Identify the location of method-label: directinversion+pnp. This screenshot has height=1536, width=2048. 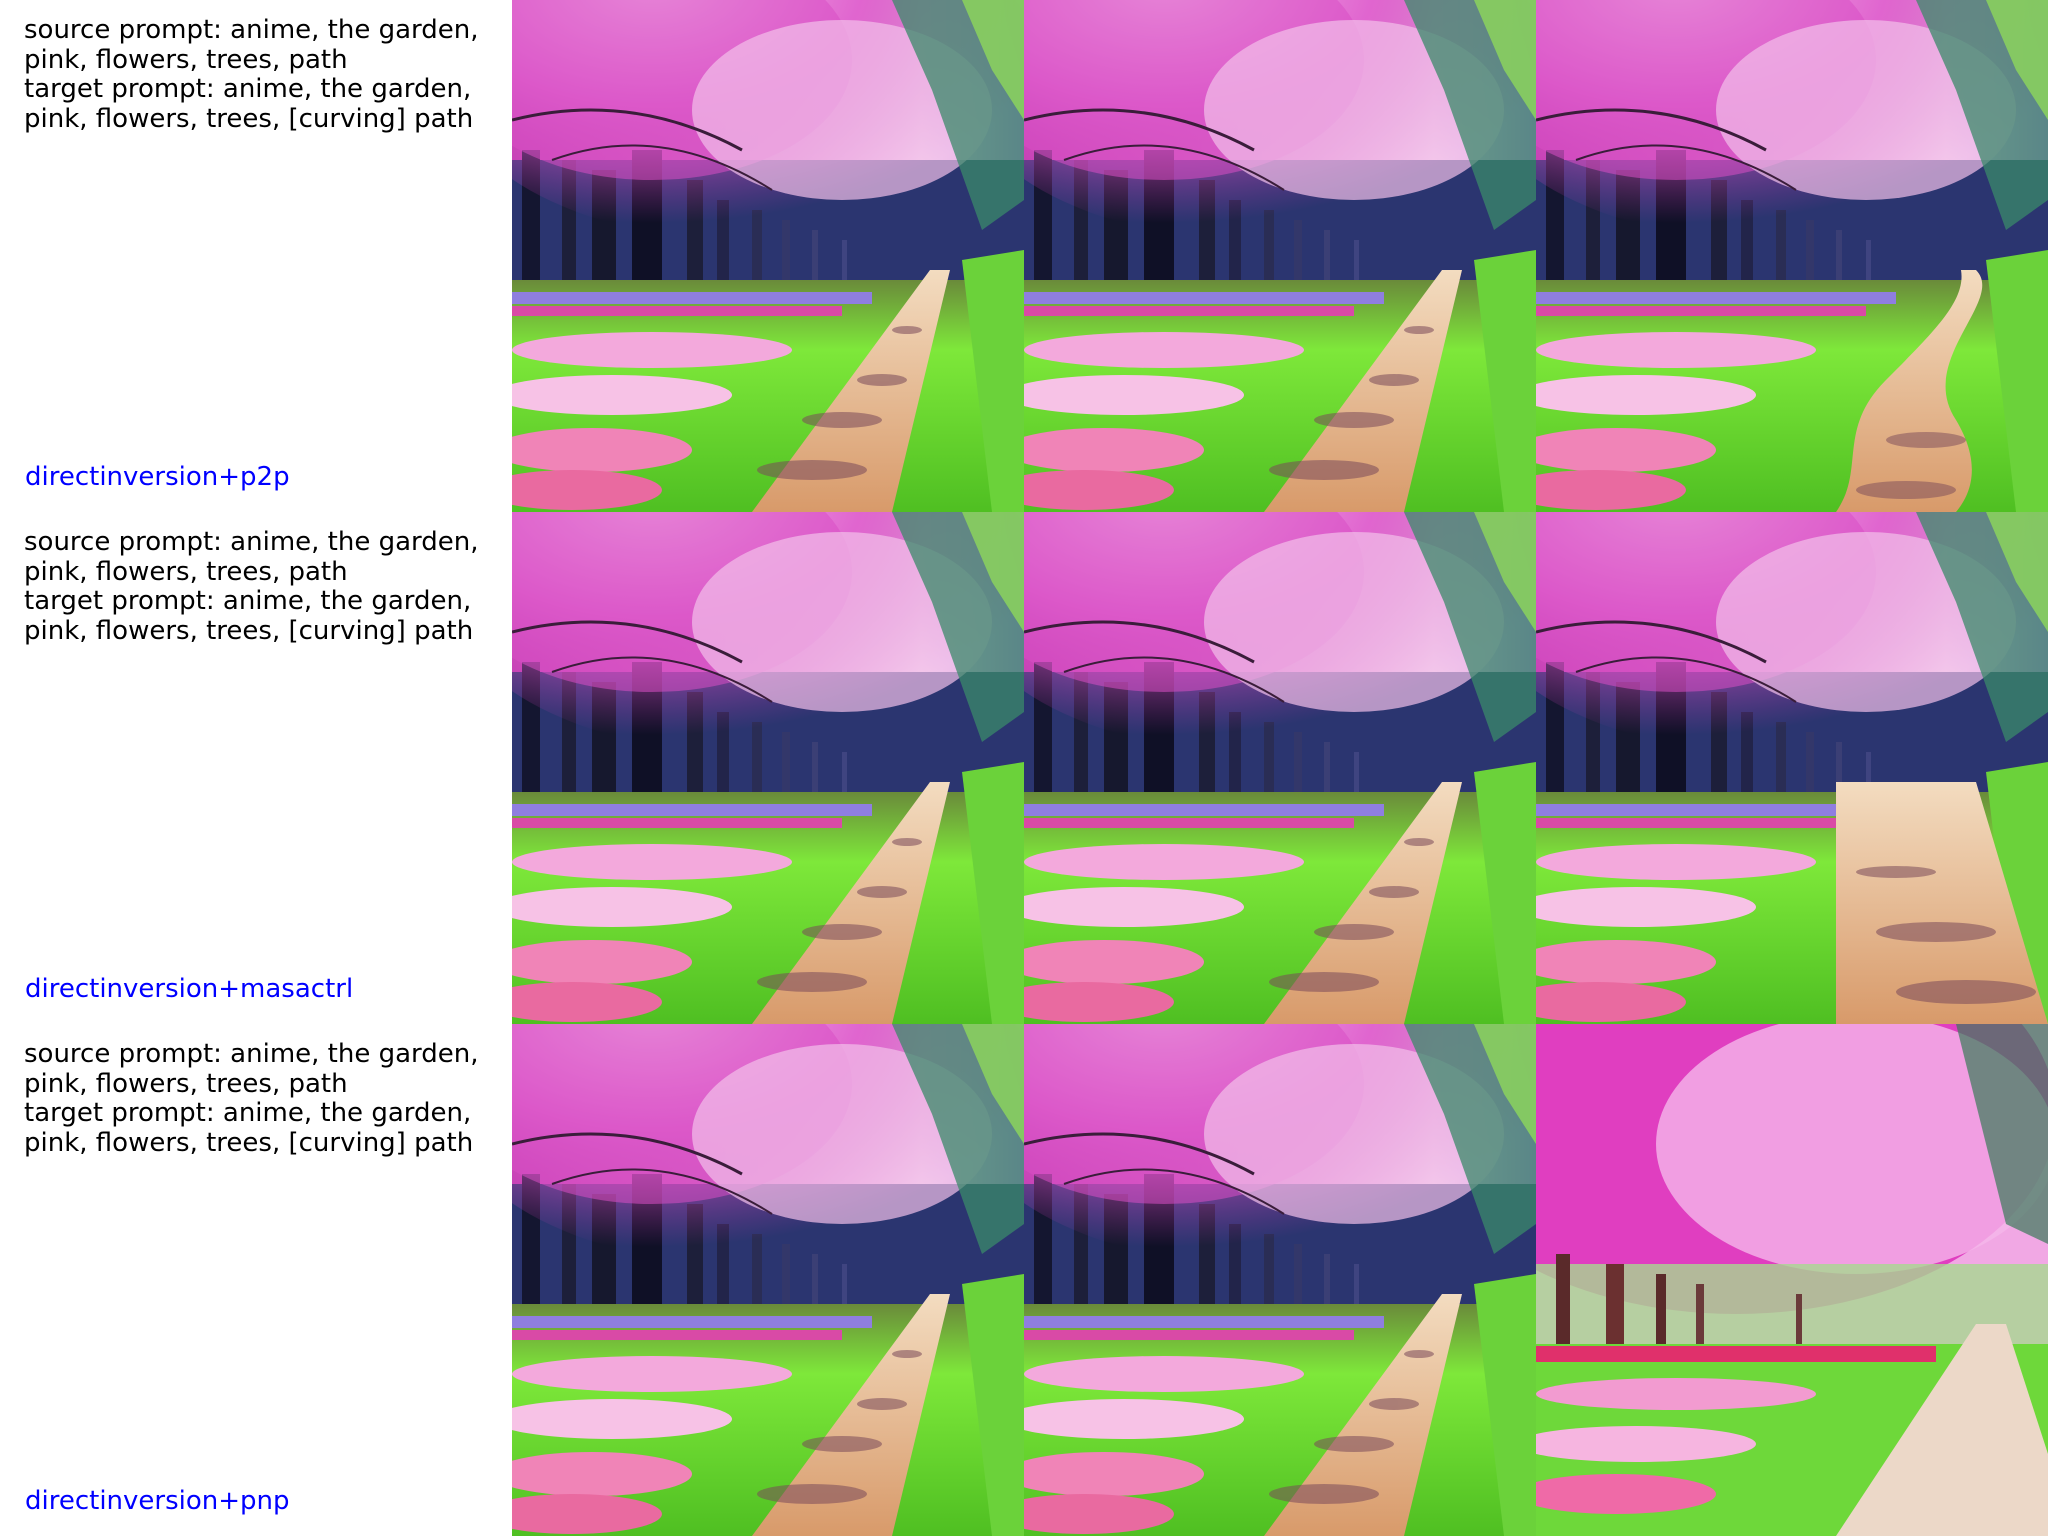
(157, 1501).